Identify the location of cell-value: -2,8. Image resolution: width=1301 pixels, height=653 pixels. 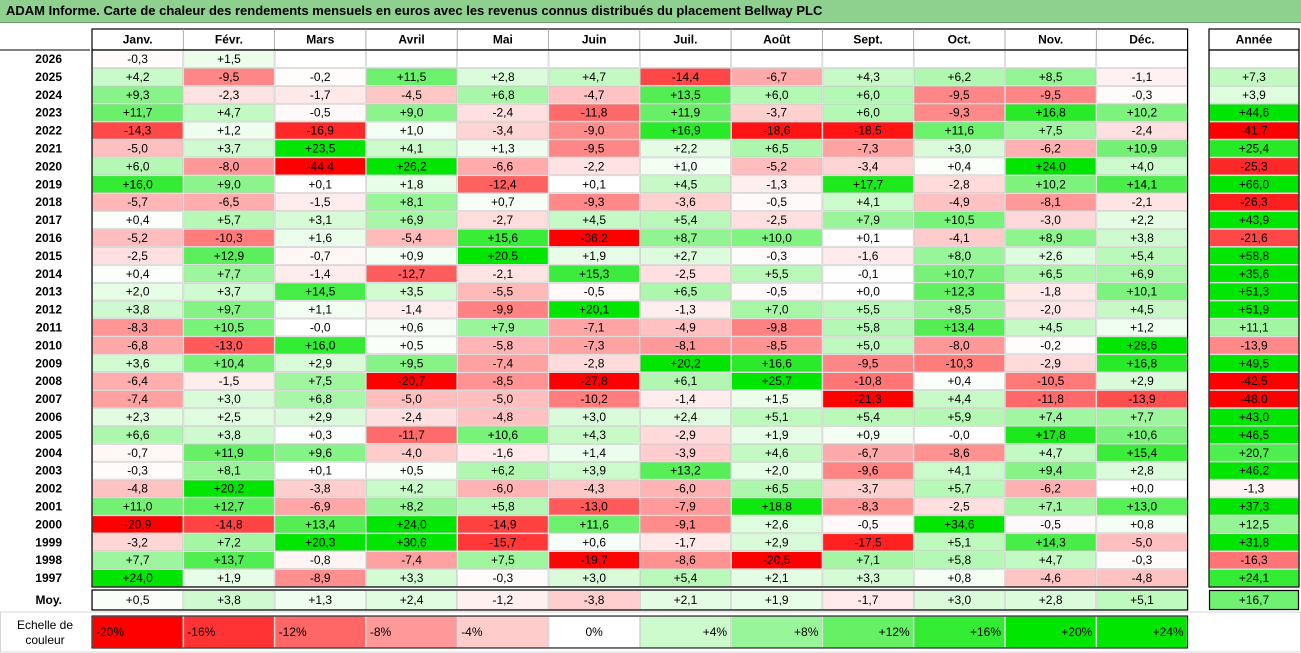
(959, 184).